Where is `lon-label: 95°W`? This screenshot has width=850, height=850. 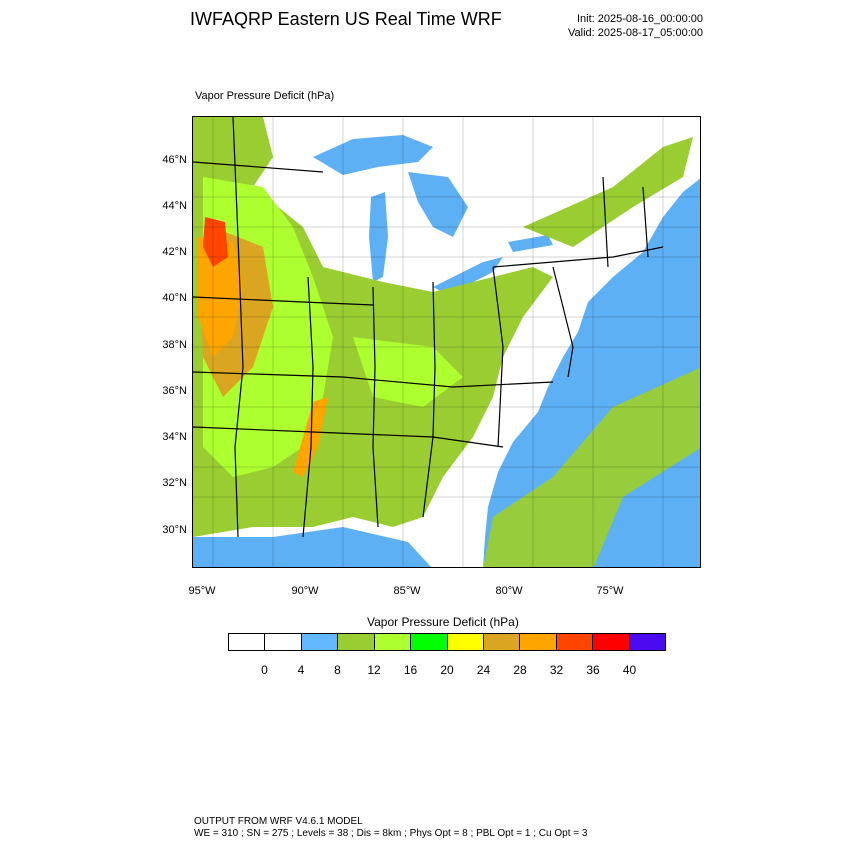 lon-label: 95°W is located at coordinates (202, 591).